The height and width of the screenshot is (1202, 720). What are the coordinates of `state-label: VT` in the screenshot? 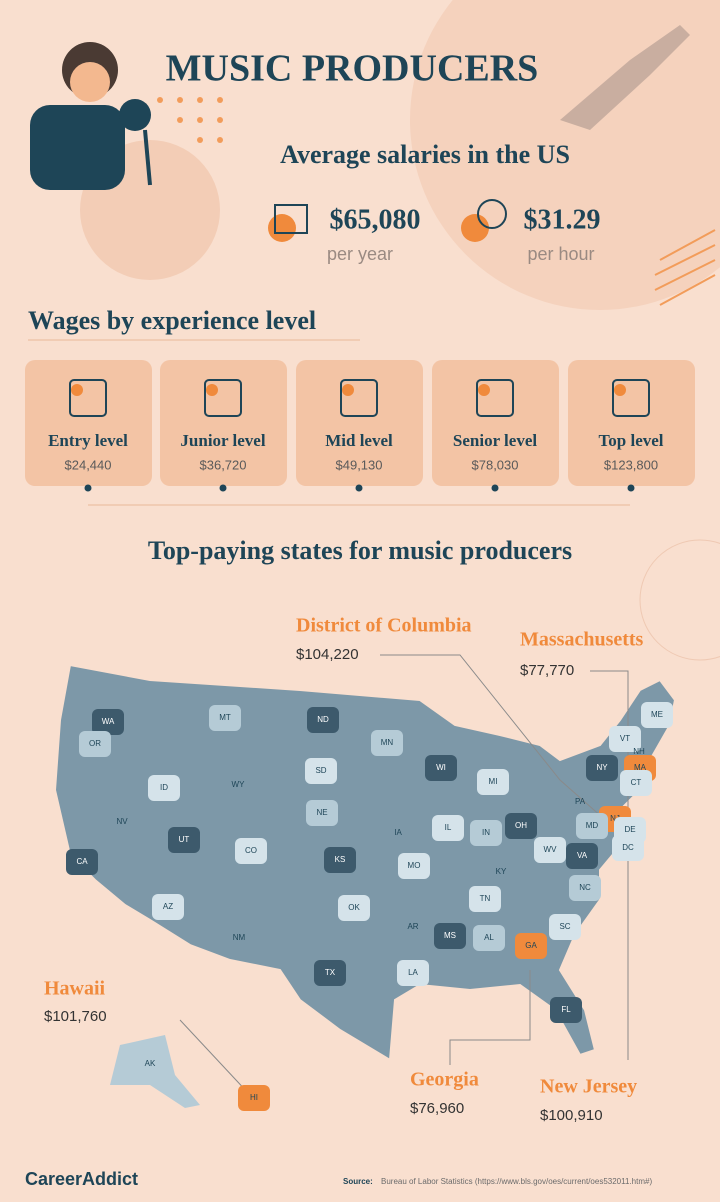 It's located at (625, 738).